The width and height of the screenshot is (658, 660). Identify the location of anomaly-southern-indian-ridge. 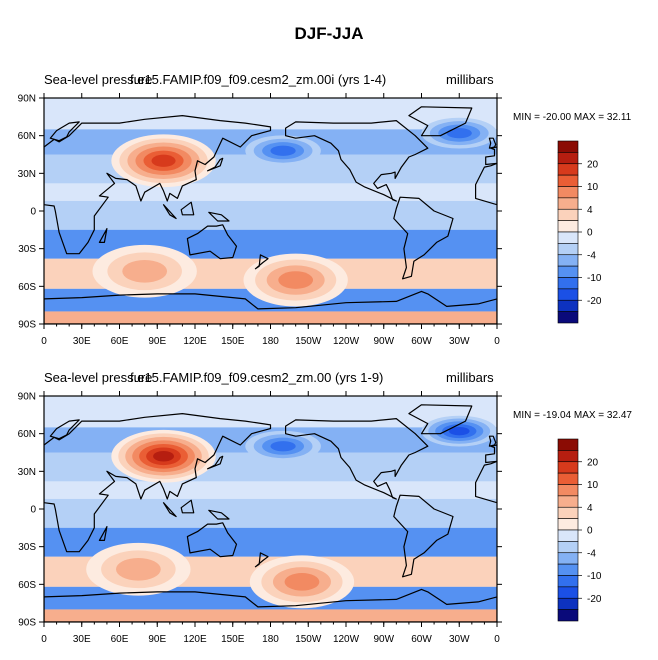
(138, 569).